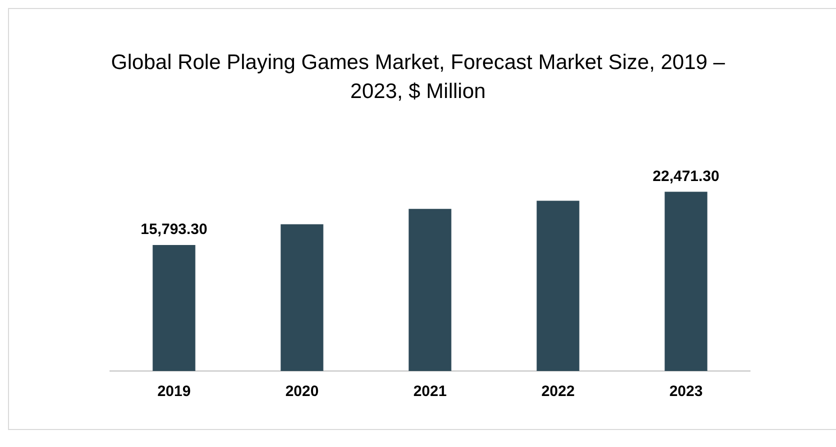 This screenshot has height=447, width=836. What do you see at coordinates (418, 77) in the screenshot?
I see `chart-title: Global Role Playing Games Market, Forecast Market Size, 2019 – 2023, $ Million` at bounding box center [418, 77].